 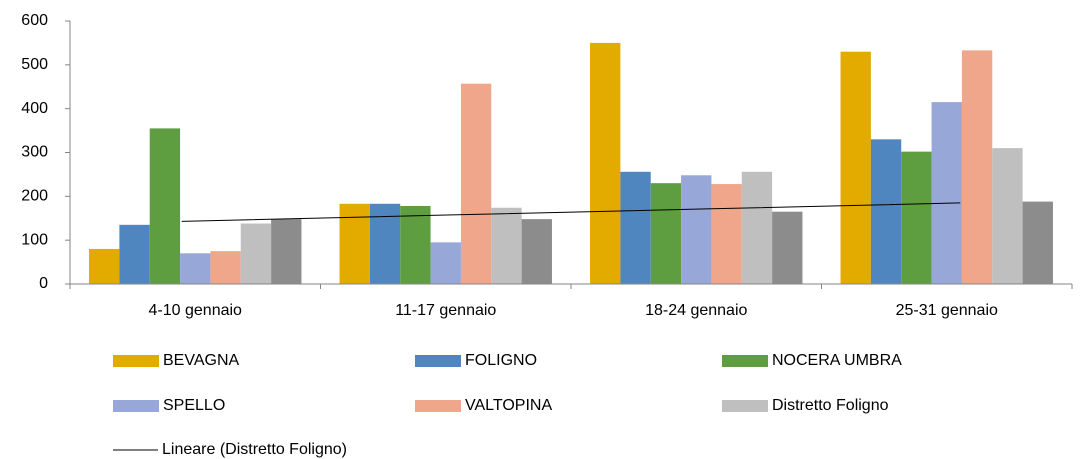 What do you see at coordinates (194, 405) in the screenshot?
I see `legend-label: SPELLO` at bounding box center [194, 405].